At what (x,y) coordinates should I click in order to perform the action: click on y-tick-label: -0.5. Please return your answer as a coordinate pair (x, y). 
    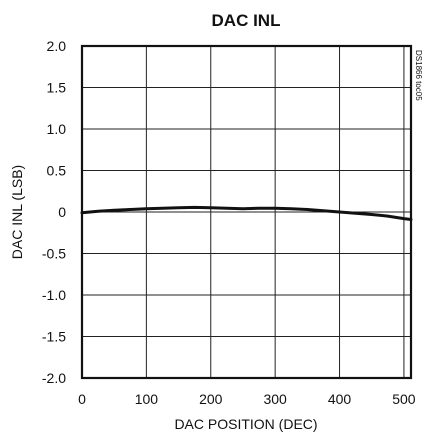
    Looking at the image, I should click on (54, 254).